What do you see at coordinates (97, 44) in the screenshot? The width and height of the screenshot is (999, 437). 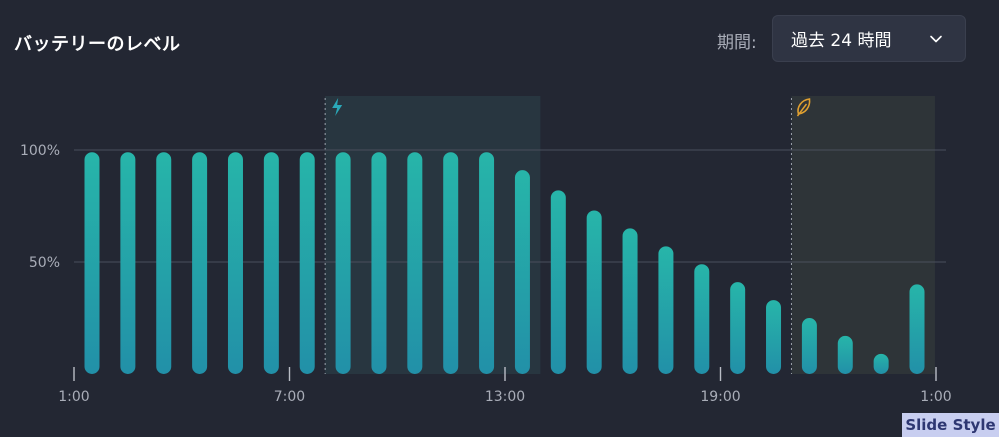 I see `chart-title: バッテリーのレベル` at bounding box center [97, 44].